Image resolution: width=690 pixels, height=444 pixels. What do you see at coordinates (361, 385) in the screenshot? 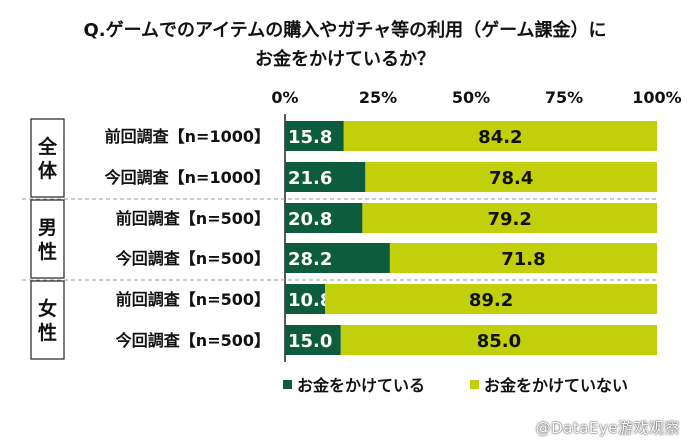
I see `legend-label: お金をかけている` at bounding box center [361, 385].